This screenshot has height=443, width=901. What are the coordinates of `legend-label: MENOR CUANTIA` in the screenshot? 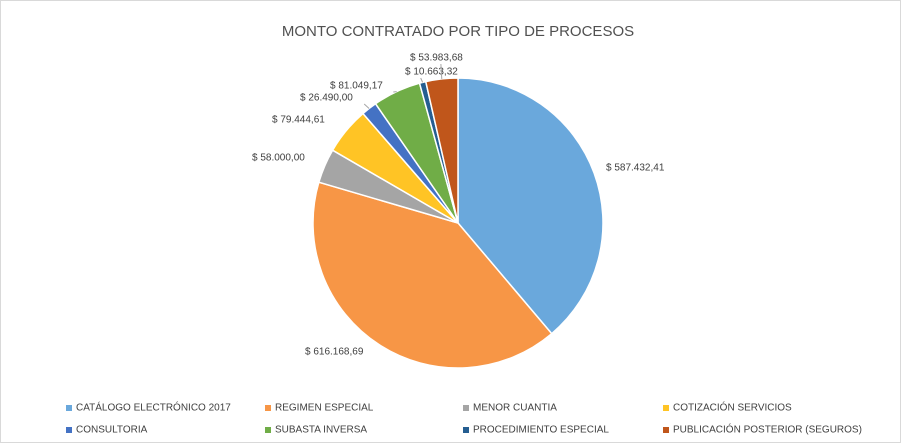 It's located at (515, 408).